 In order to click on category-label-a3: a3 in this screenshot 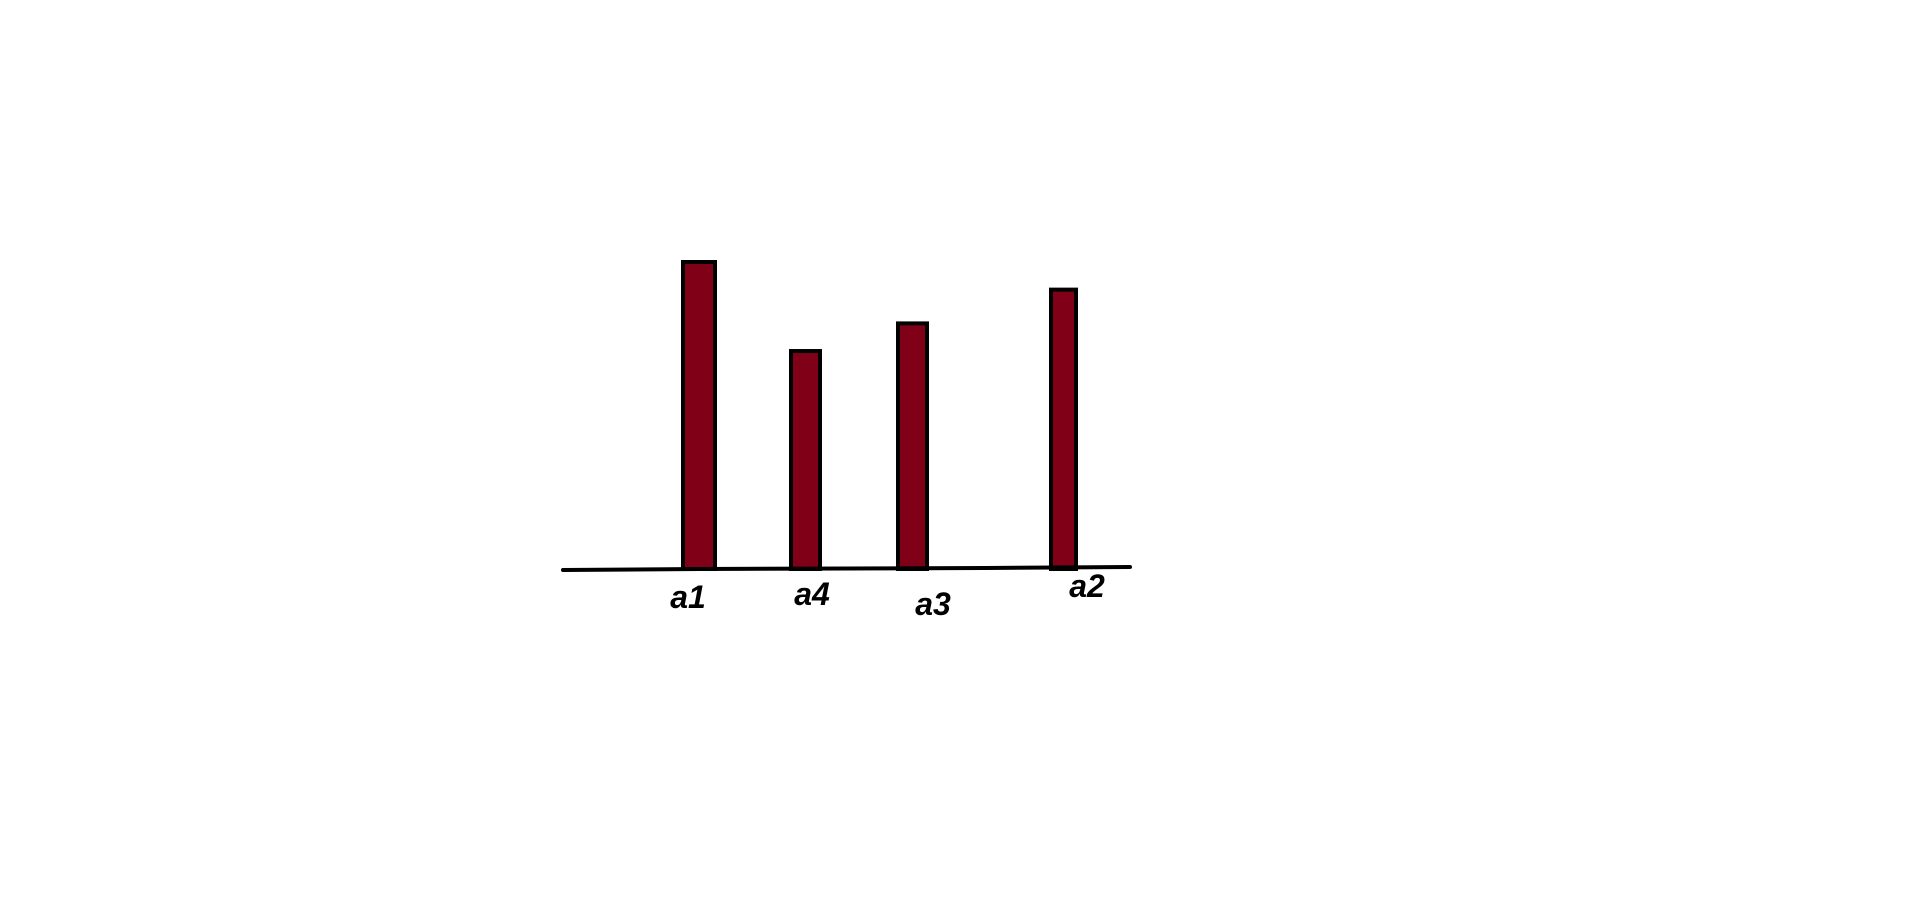, I will do `click(933, 604)`.